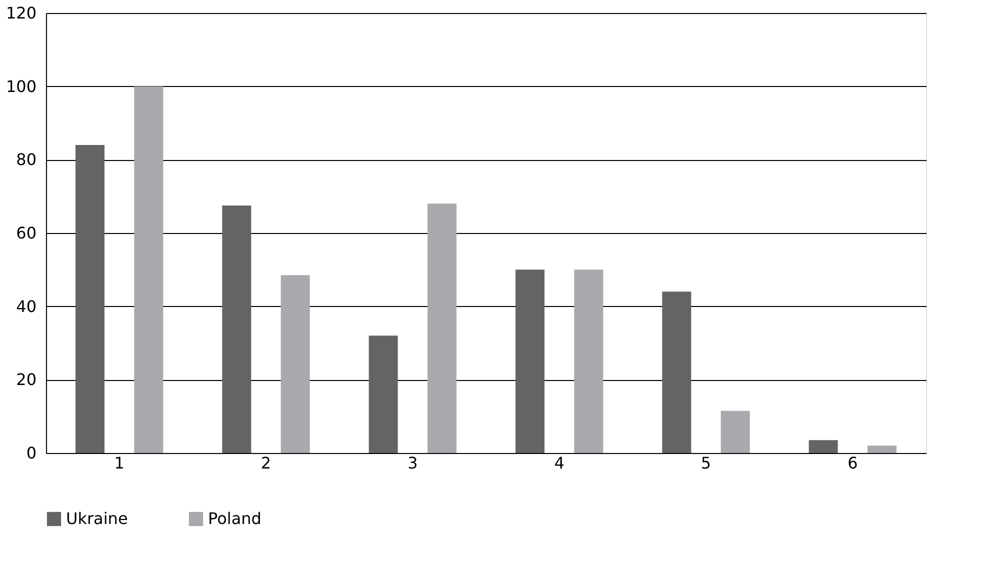 The width and height of the screenshot is (986, 570). I want to click on legend-label: Poland, so click(235, 518).